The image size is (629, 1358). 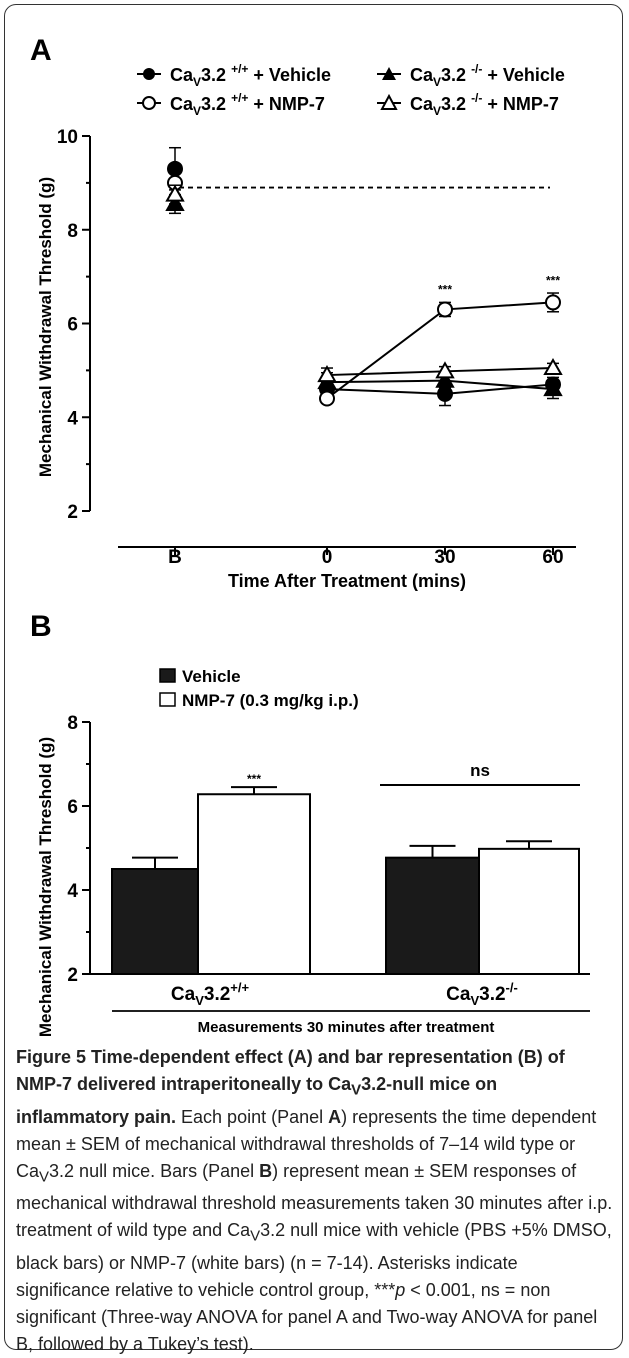 What do you see at coordinates (149, 74) in the screenshot?
I see `filled-circle-marker-icon` at bounding box center [149, 74].